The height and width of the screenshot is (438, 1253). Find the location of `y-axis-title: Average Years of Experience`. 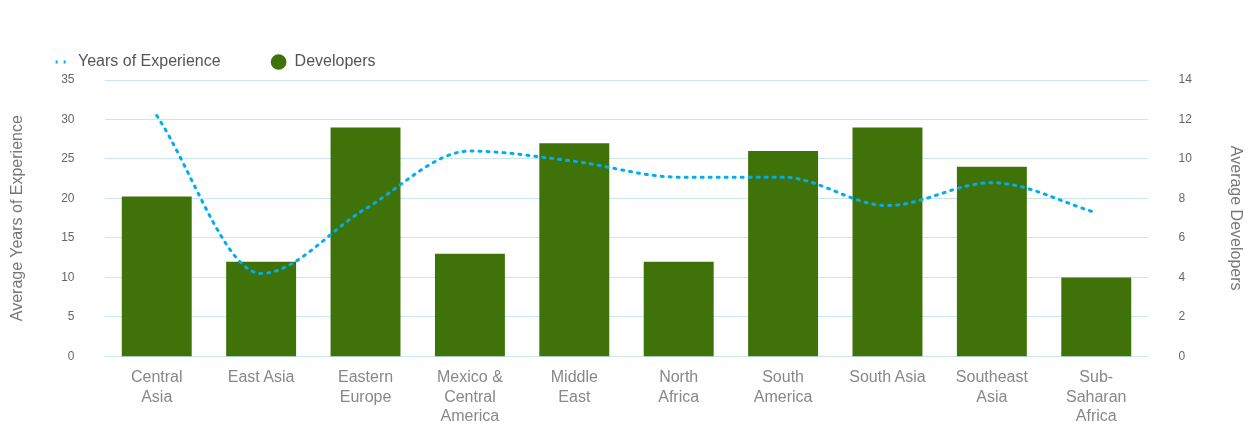

y-axis-title: Average Years of Experience is located at coordinates (17, 218).